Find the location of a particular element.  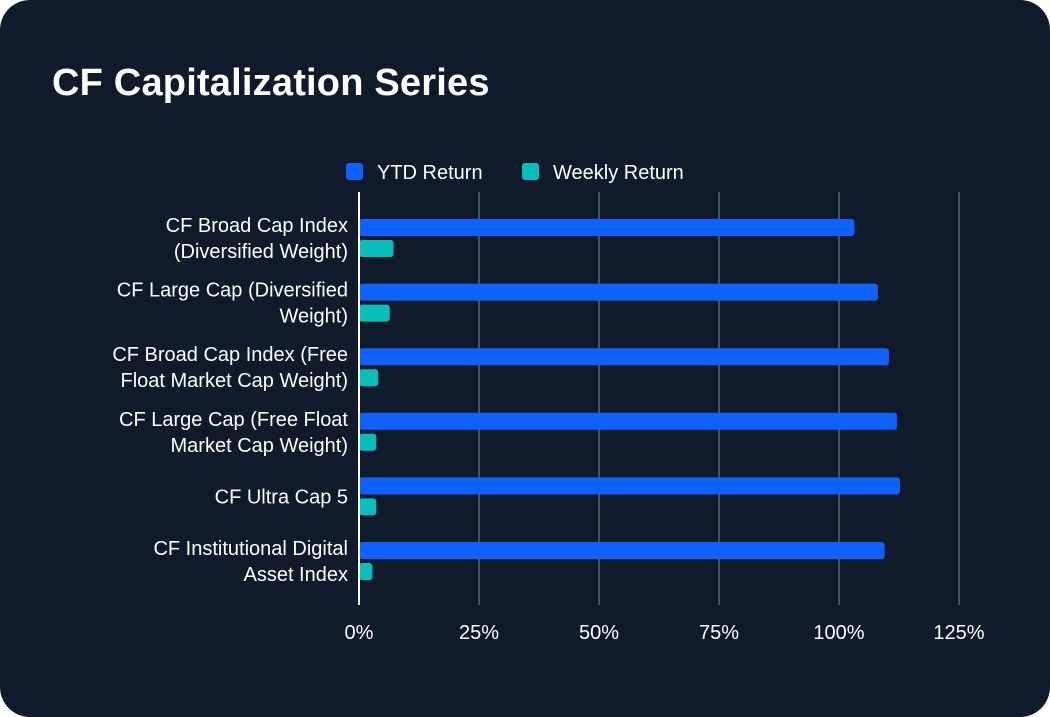

category-label-line: CF Large Cap (Free Float is located at coordinates (233, 420).